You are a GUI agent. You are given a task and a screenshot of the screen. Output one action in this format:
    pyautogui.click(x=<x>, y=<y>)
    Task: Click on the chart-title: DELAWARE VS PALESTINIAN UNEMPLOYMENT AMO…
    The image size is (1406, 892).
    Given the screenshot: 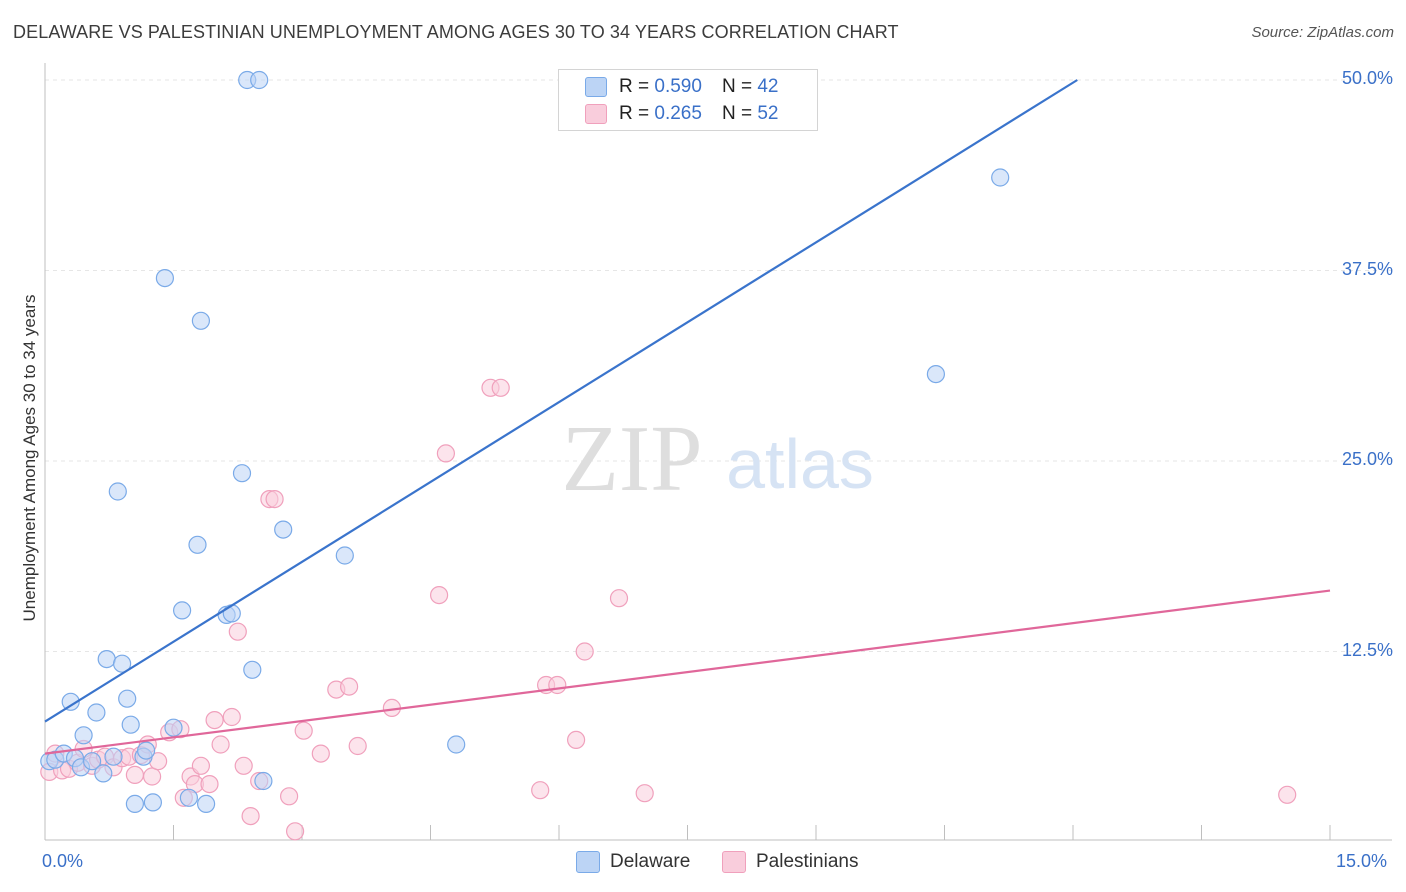 What is the action you would take?
    pyautogui.click(x=456, y=32)
    